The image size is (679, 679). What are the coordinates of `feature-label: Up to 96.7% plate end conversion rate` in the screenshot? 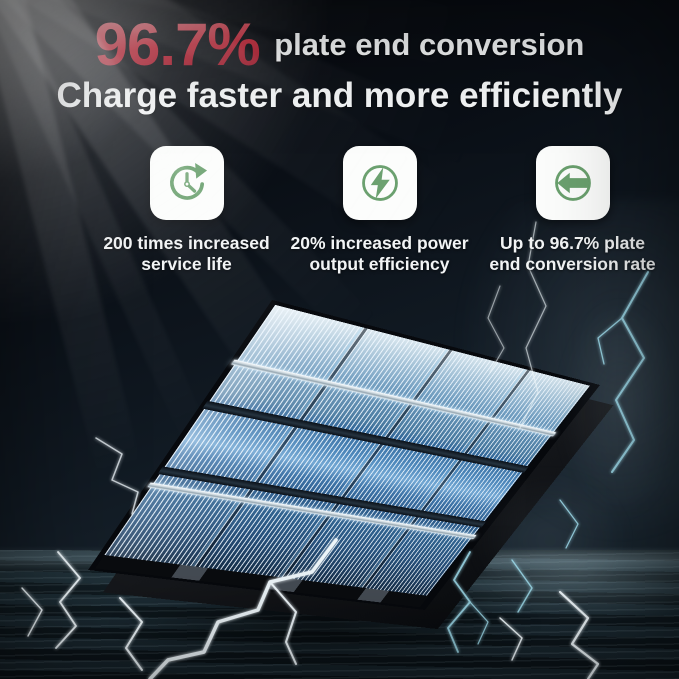 It's located at (572, 254).